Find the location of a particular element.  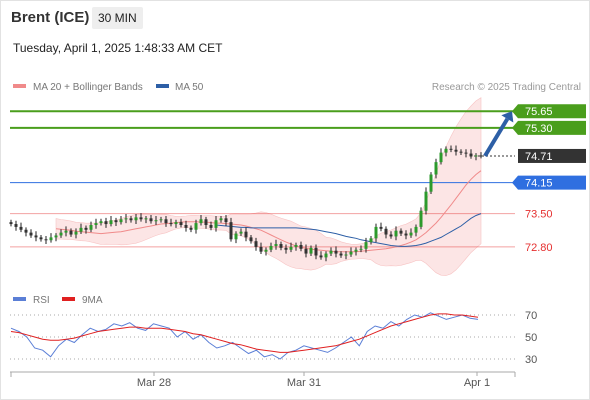

timeframe-badge: 30 MIN is located at coordinates (117, 18).